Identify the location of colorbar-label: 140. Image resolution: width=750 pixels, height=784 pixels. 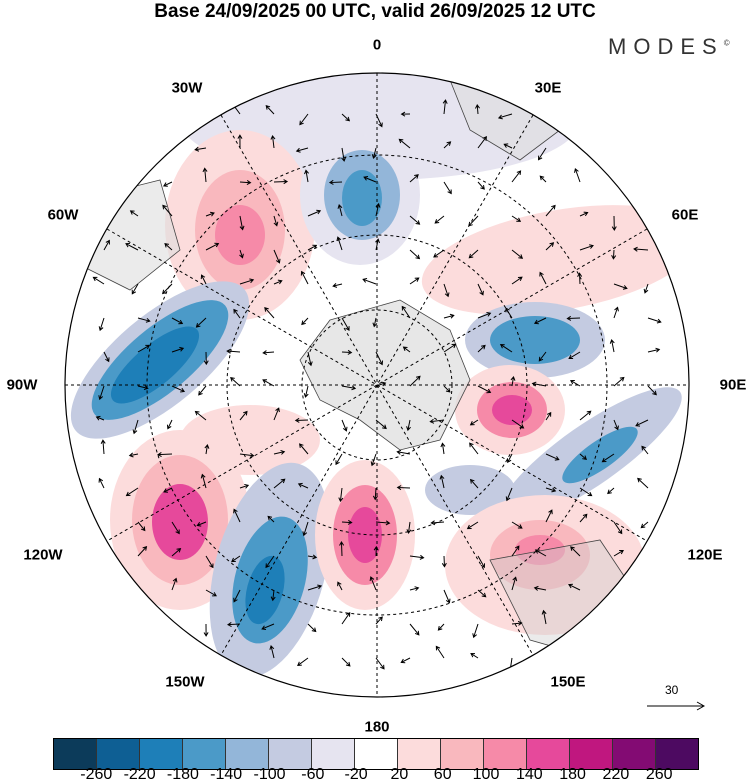
(529, 774).